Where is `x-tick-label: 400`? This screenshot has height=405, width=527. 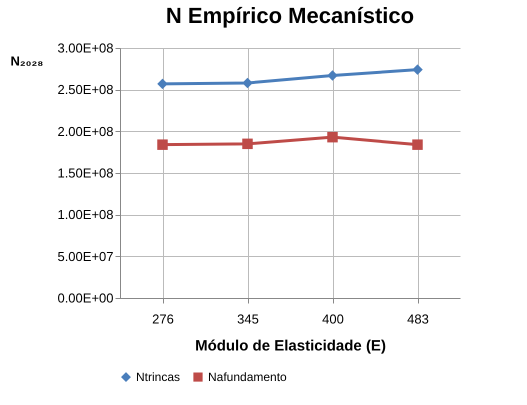 x-tick-label: 400 is located at coordinates (333, 319).